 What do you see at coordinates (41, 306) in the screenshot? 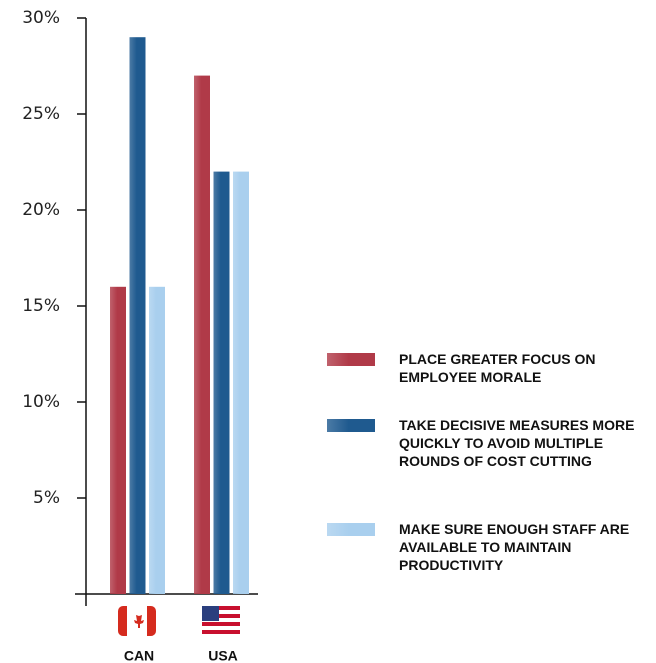
I see `y-tick-label: 15%` at bounding box center [41, 306].